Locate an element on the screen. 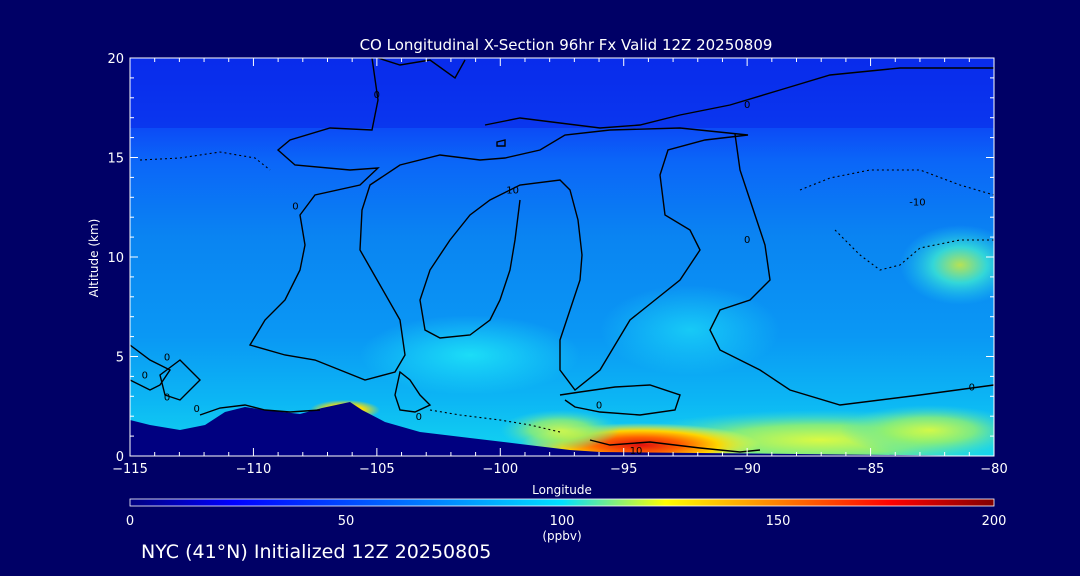  x-tick-label: −90 is located at coordinates (746, 469).